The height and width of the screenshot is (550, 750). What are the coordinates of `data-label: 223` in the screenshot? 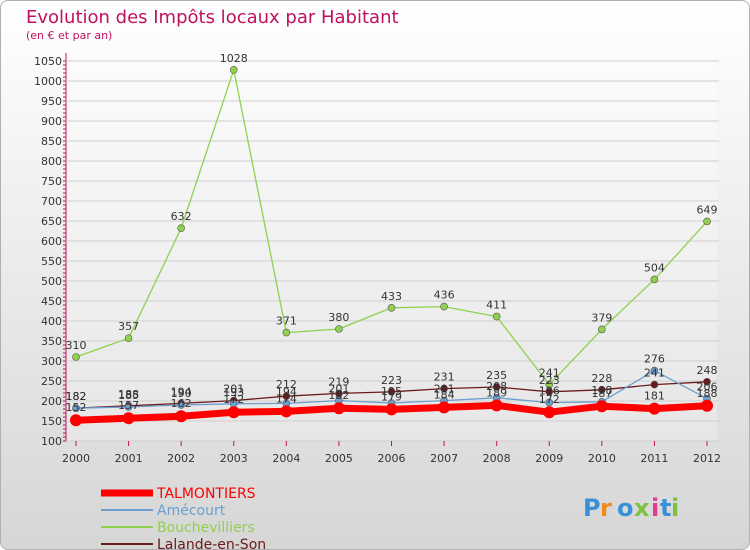 It's located at (549, 380).